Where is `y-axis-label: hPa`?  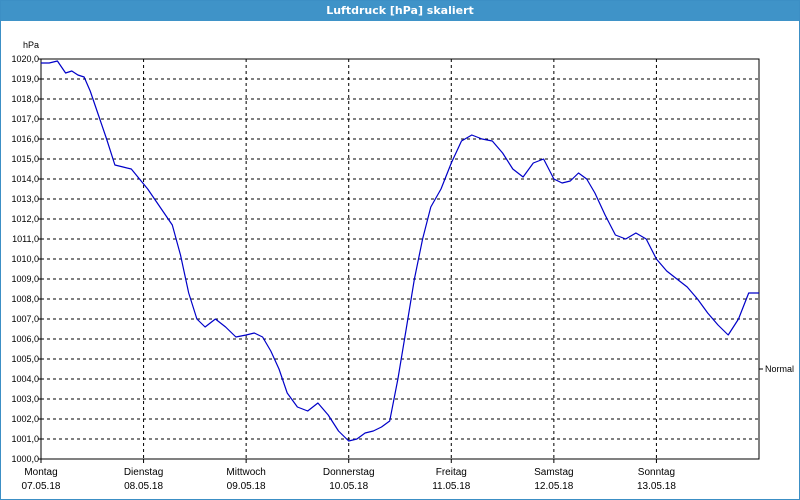
y-axis-label: hPa is located at coordinates (31, 45).